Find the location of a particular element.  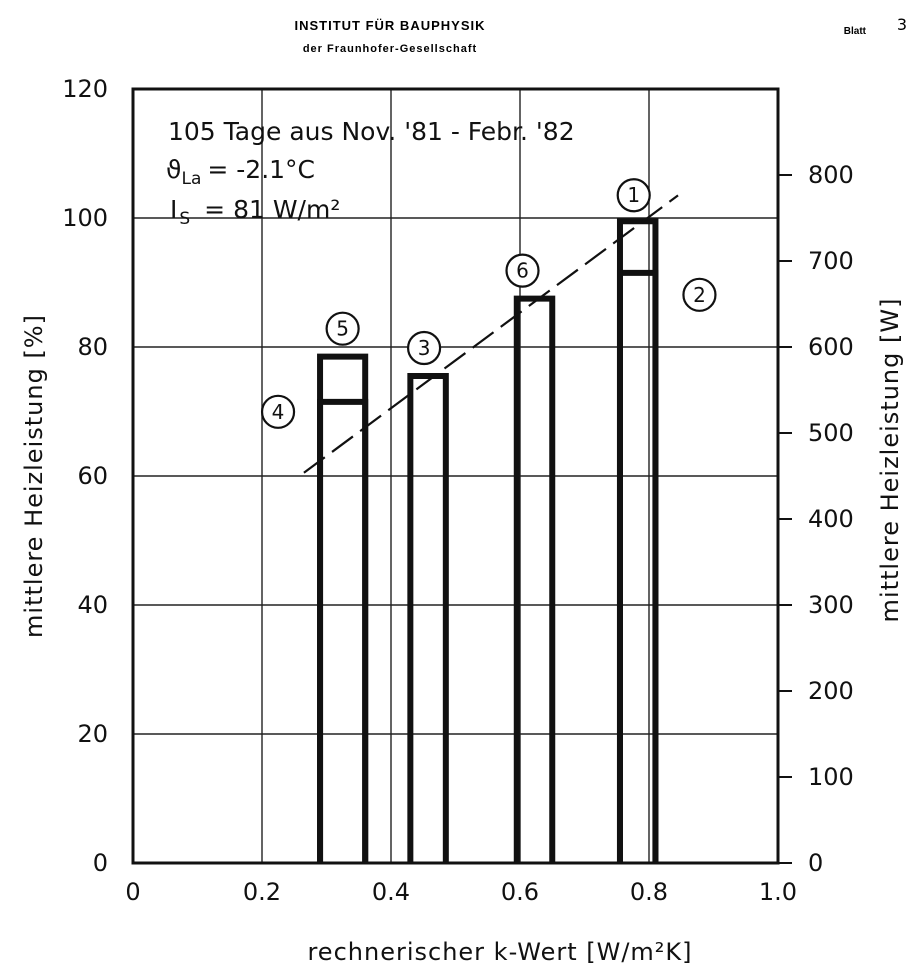

x-tick-label: 0.4 is located at coordinates (391, 892).